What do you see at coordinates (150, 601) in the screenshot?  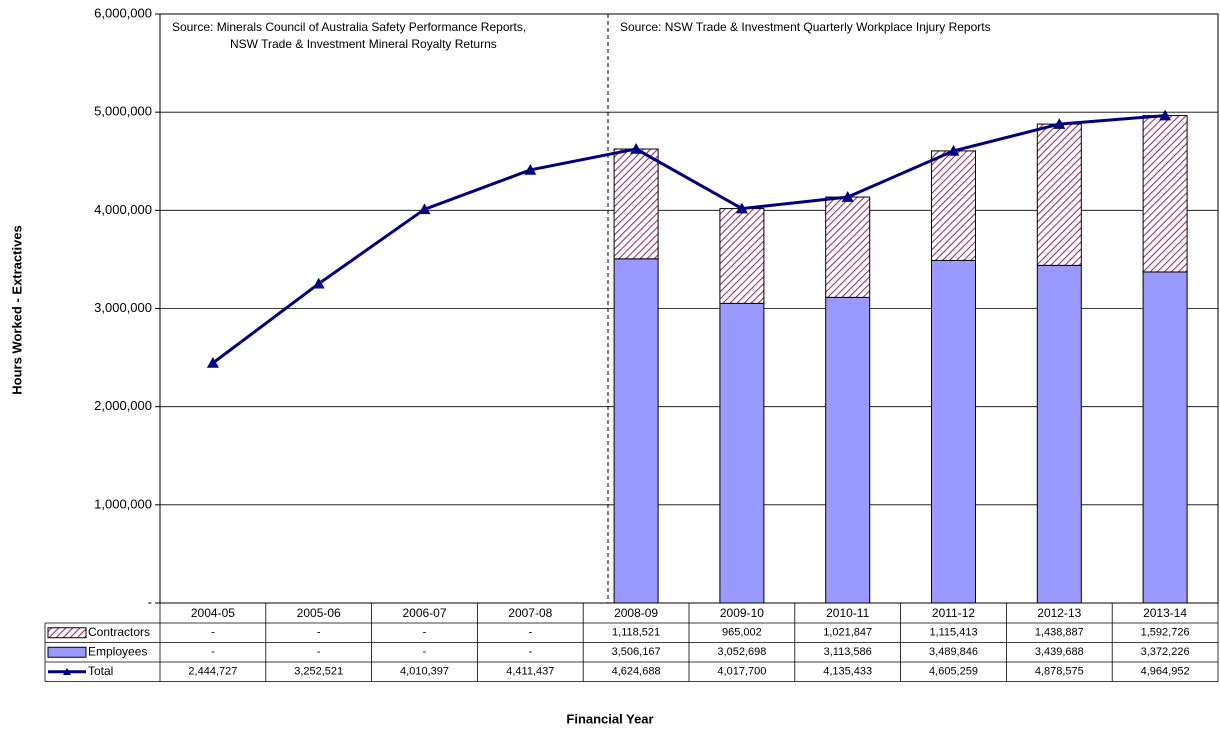 I see `y-tick-label: -` at bounding box center [150, 601].